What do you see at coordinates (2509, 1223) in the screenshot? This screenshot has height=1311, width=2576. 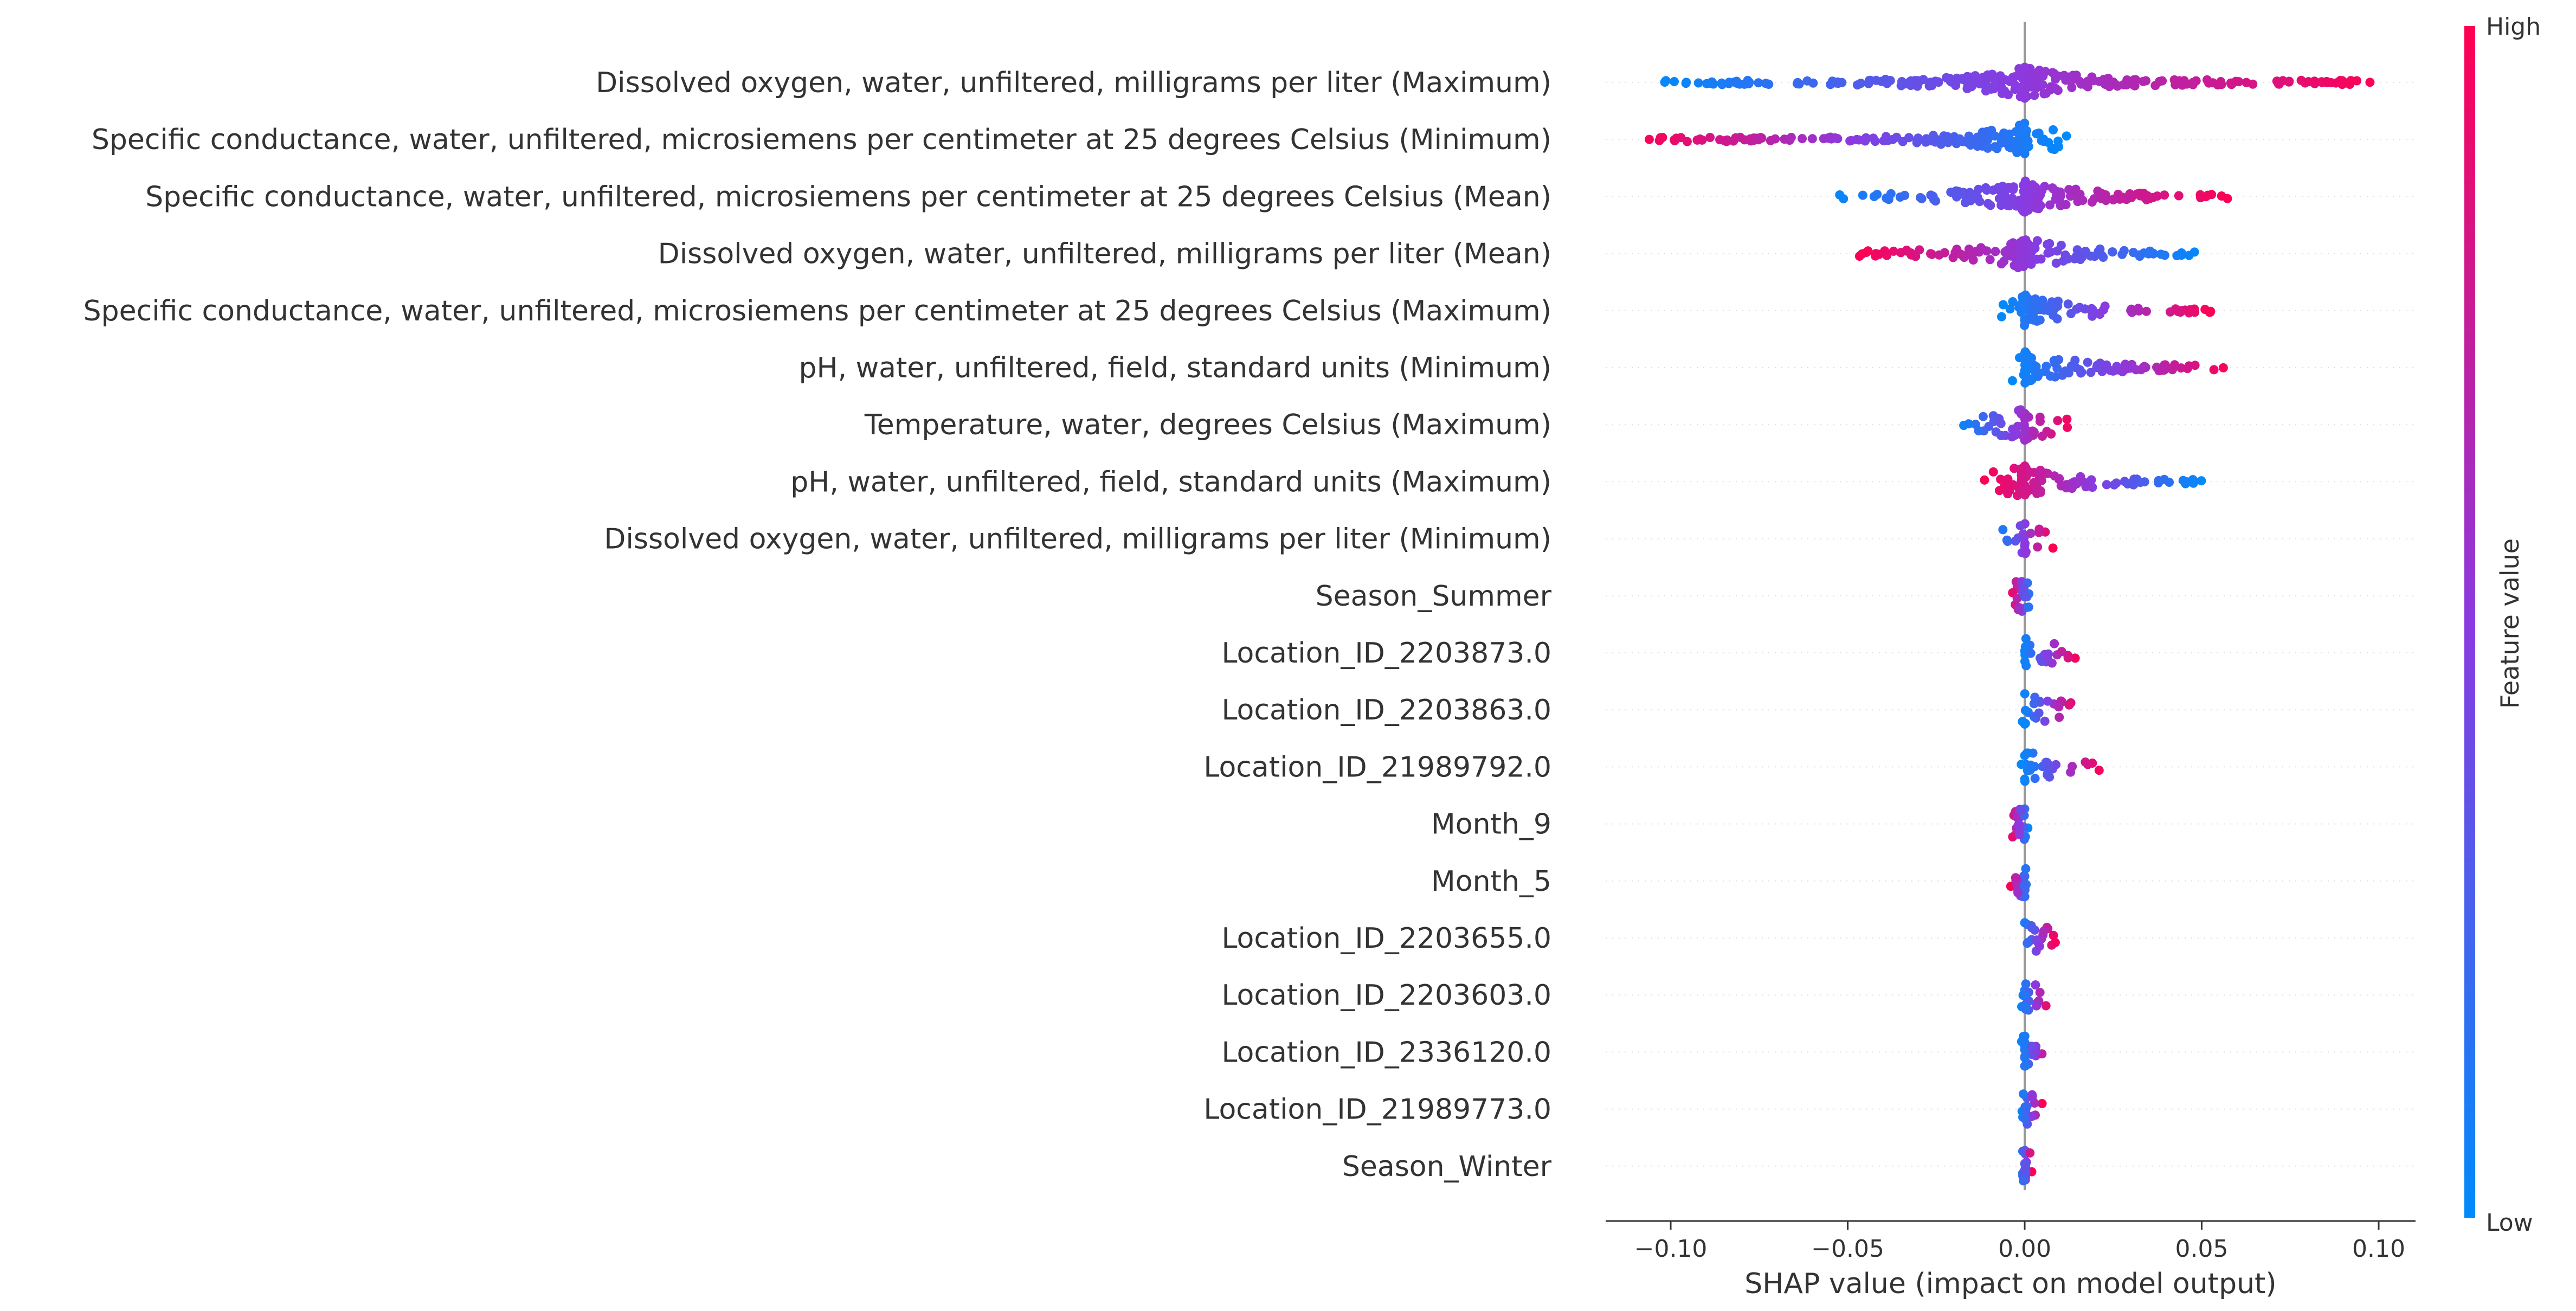 I see `colorbar-low-label: Low` at bounding box center [2509, 1223].